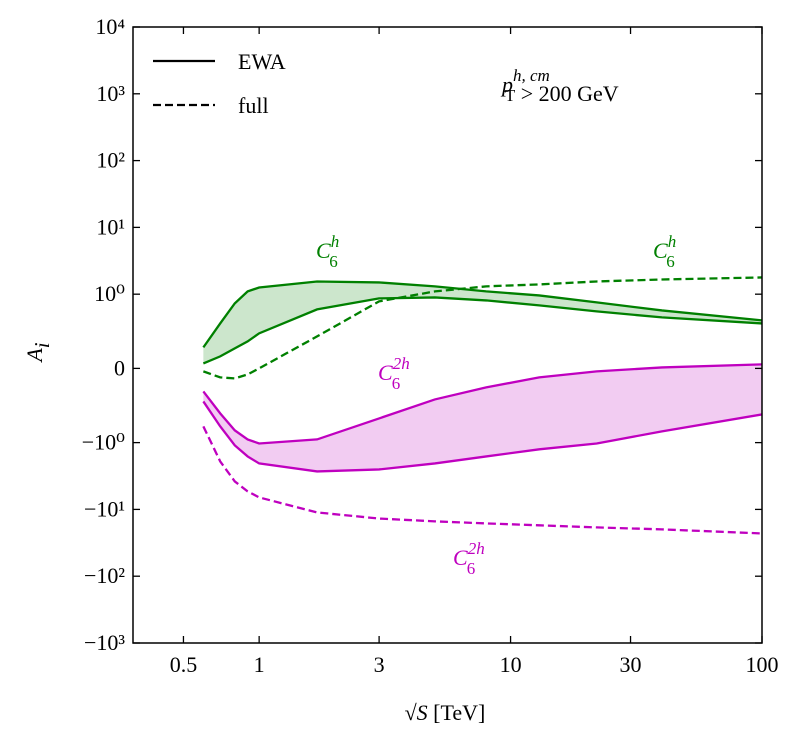 This screenshot has width=798, height=742. What do you see at coordinates (262, 61) in the screenshot?
I see `legend-label: EWA` at bounding box center [262, 61].